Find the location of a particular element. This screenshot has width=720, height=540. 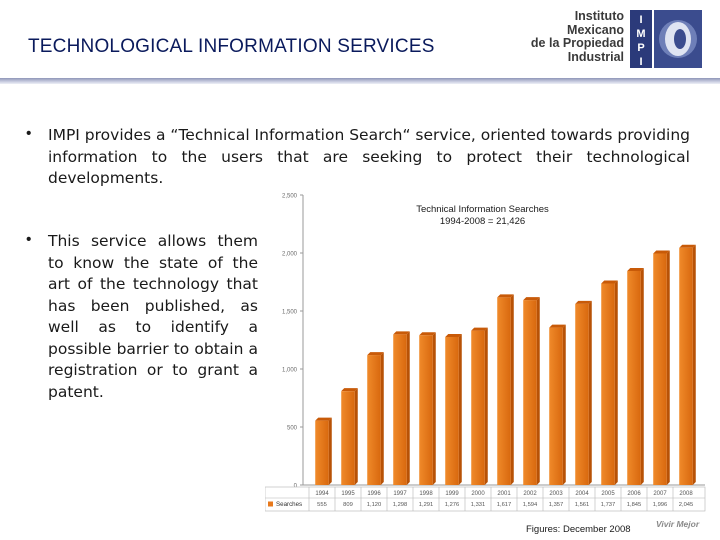

bar-1995 is located at coordinates (348, 438).